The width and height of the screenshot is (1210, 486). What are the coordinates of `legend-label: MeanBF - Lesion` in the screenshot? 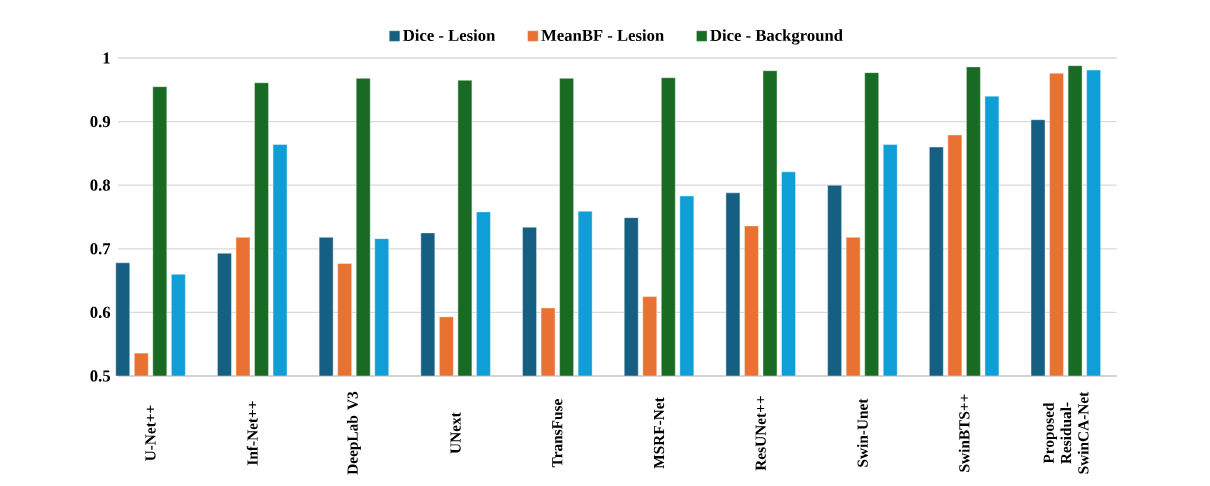 It's located at (602, 35).